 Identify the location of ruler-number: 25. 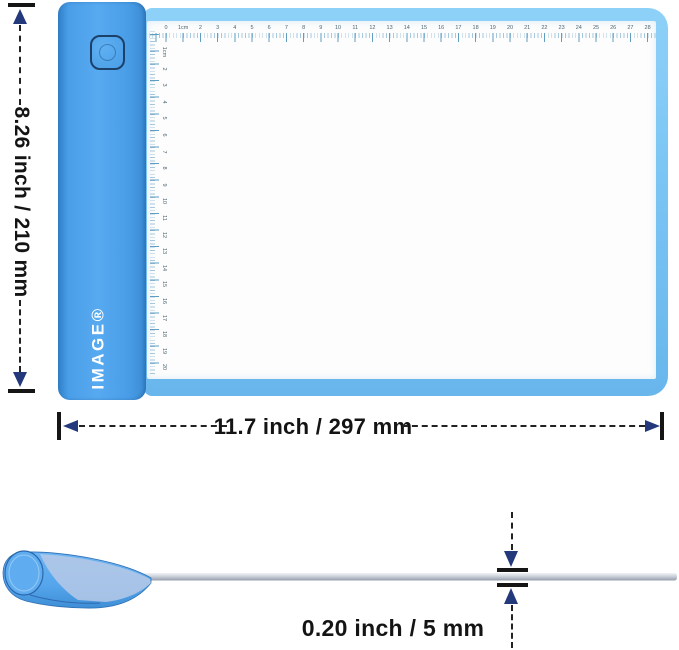
(596, 28).